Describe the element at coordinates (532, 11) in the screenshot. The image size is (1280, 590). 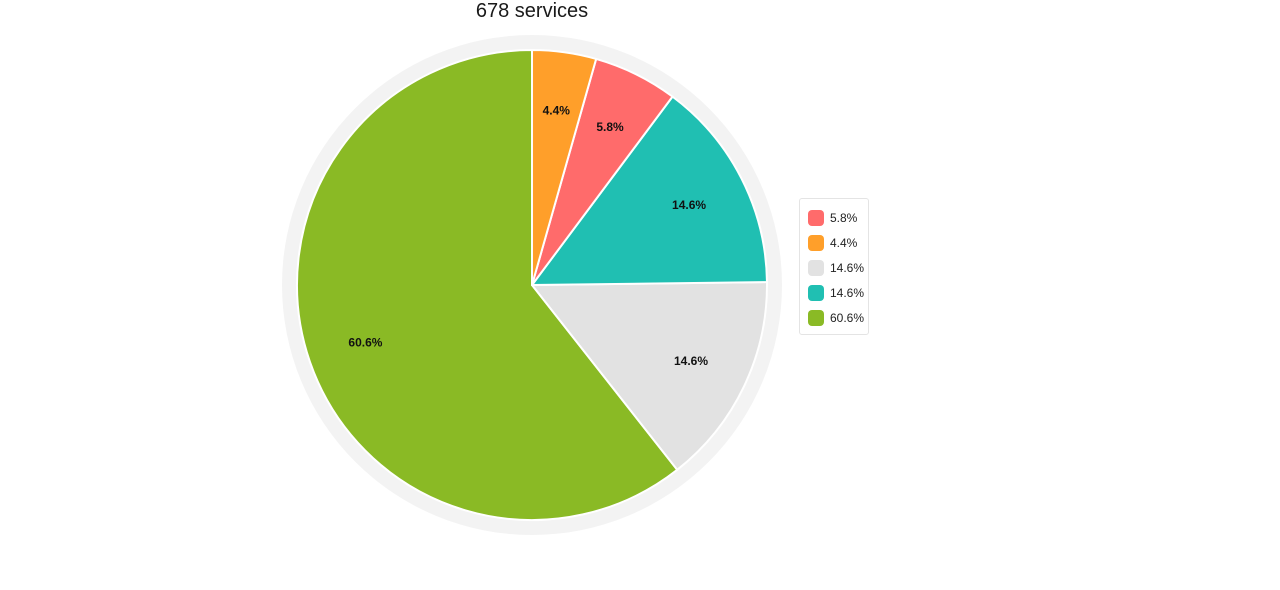
I see `chart-title: 678 services` at that location.